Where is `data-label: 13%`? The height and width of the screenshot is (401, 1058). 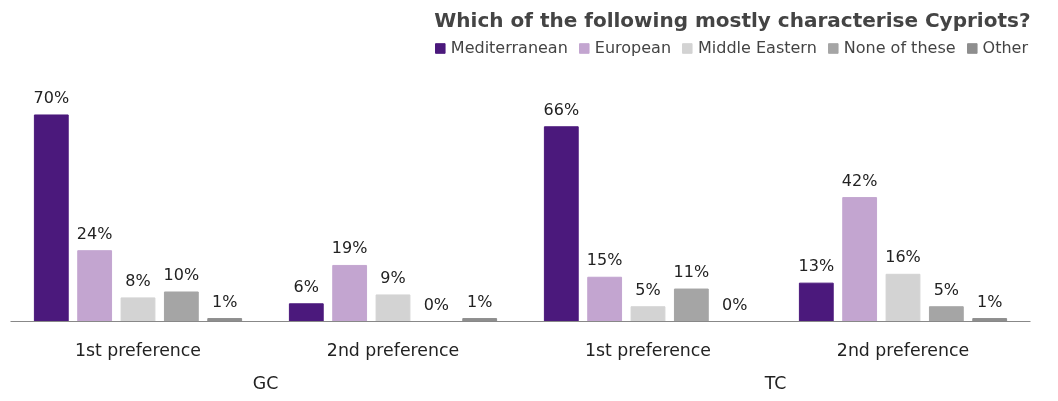 data-label: 13% is located at coordinates (816, 266).